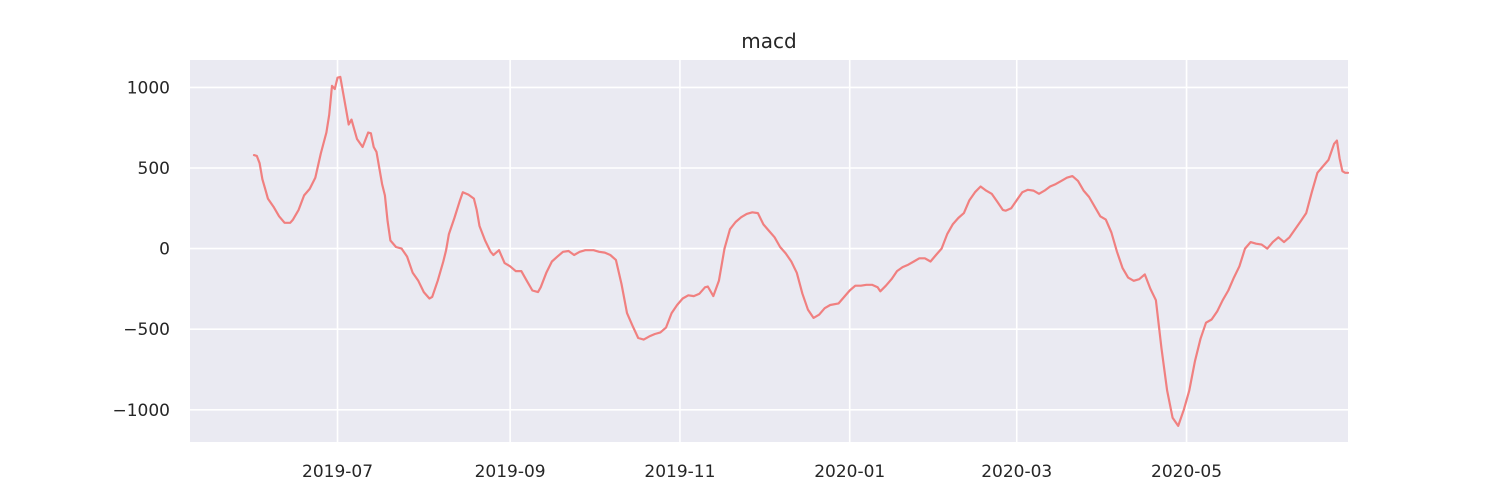 This screenshot has width=1500, height=500. I want to click on y-tick-label: −1000, so click(141, 411).